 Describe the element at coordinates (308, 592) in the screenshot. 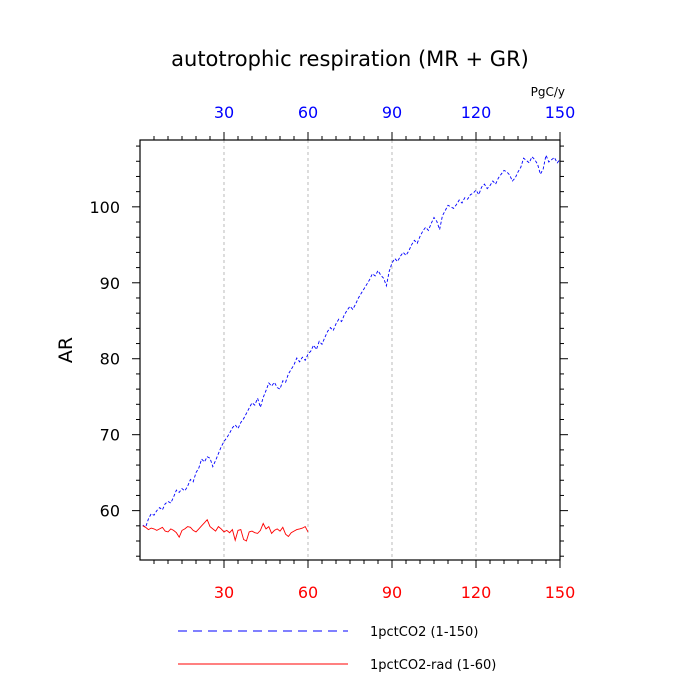

I see `x-tick-label-bottom: 60` at that location.